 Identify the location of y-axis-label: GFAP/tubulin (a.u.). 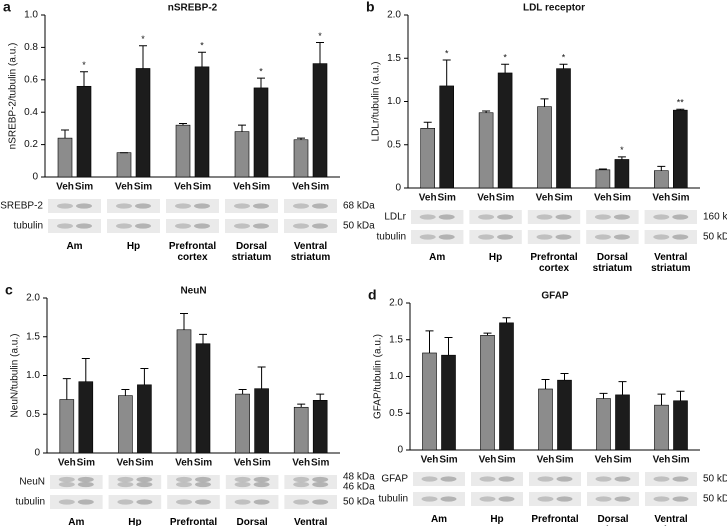
(378, 376).